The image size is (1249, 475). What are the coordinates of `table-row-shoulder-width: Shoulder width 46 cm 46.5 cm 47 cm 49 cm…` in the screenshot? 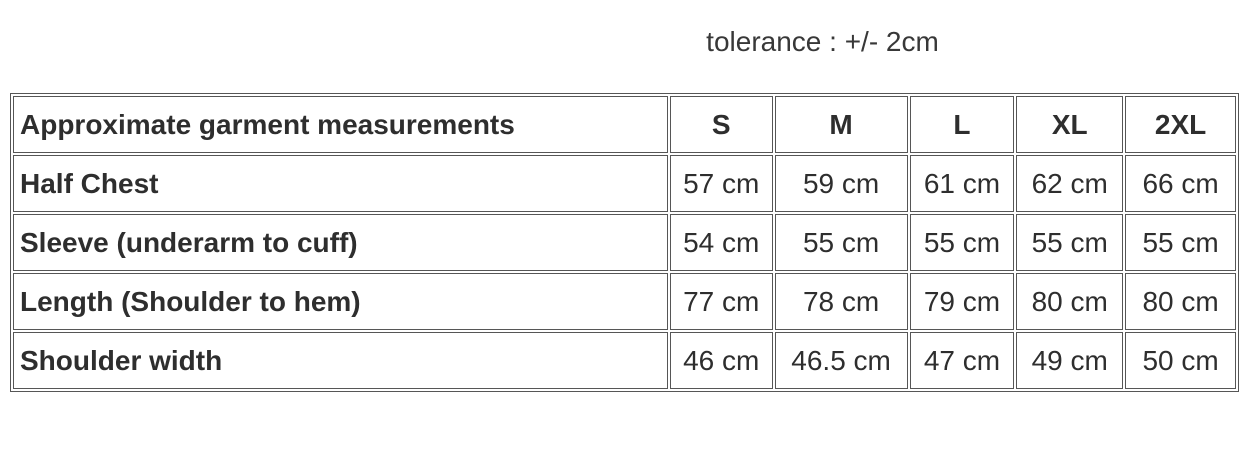 It's located at (624, 360).